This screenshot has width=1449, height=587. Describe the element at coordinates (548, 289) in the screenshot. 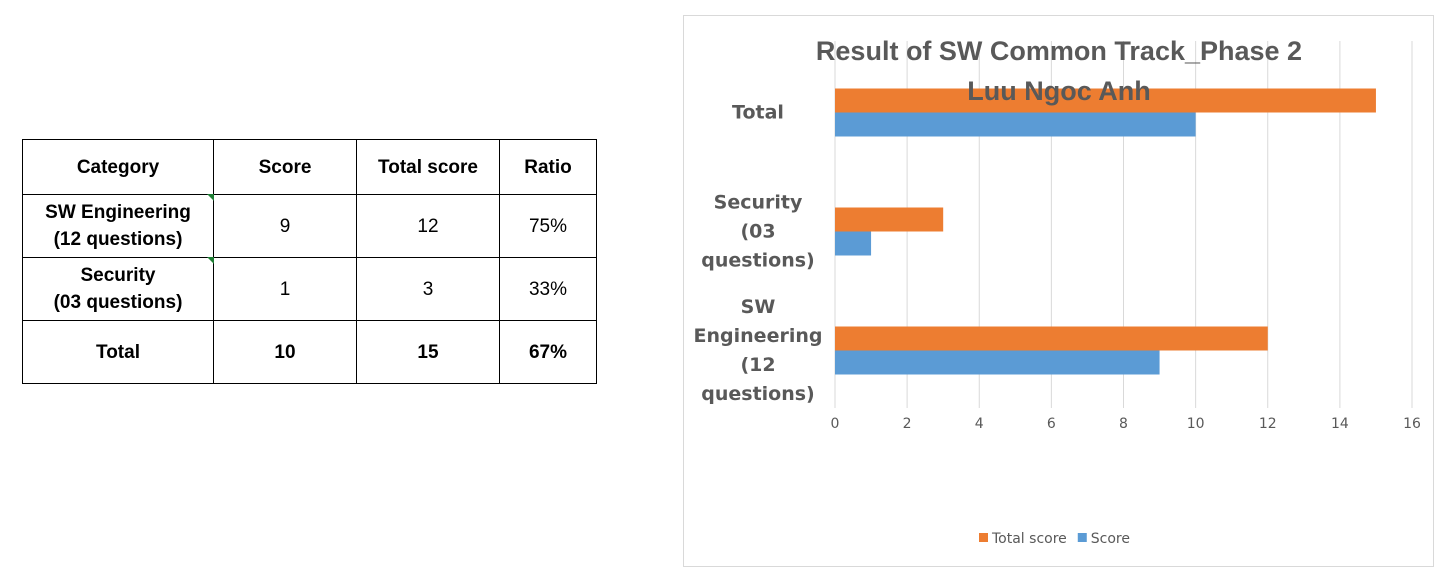

I see `cell-ratio: 33%` at that location.